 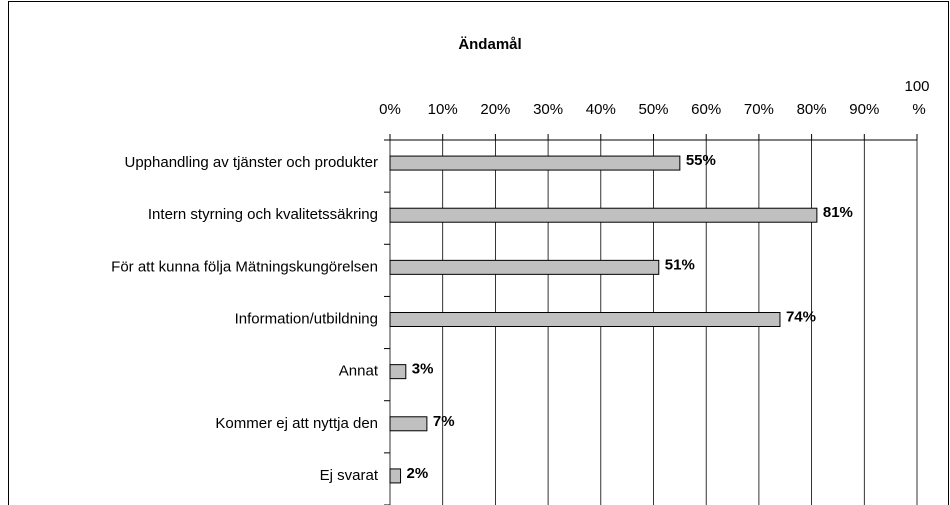 I want to click on y-tick-label: Upphandling av tjänster och produkter, so click(x=252, y=162).